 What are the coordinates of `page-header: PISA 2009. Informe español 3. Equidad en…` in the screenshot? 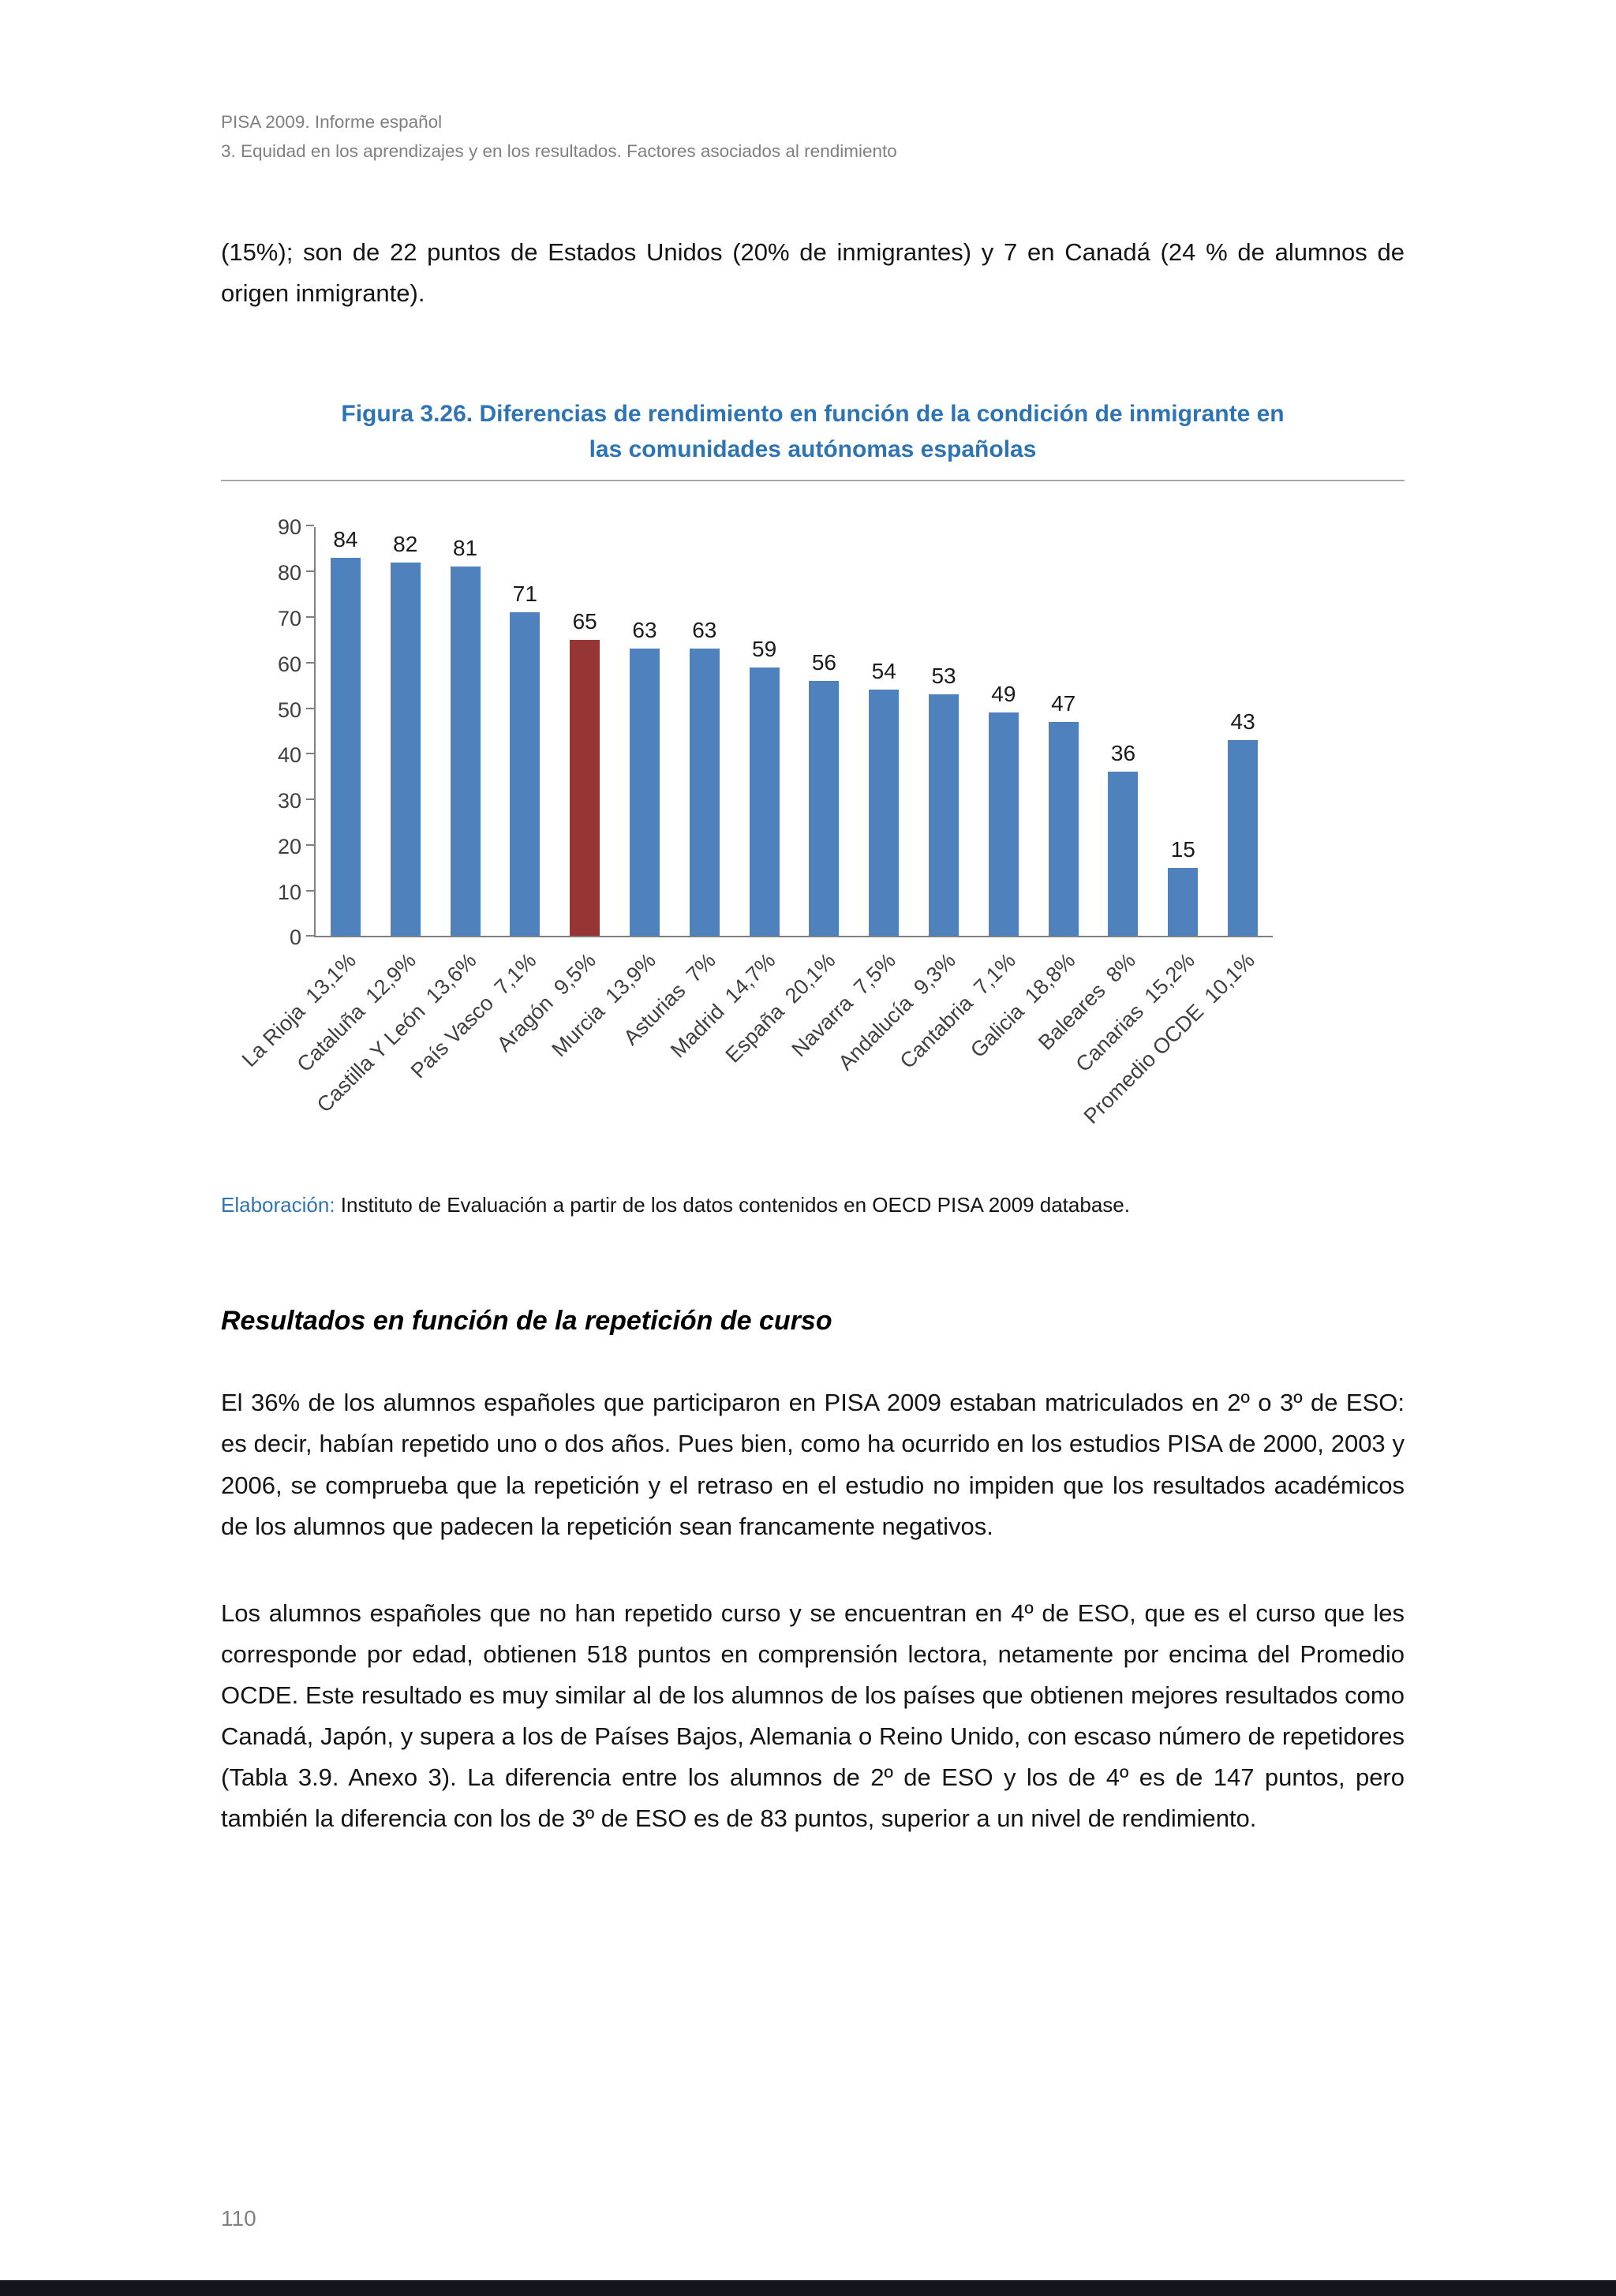 It's located at (813, 83).